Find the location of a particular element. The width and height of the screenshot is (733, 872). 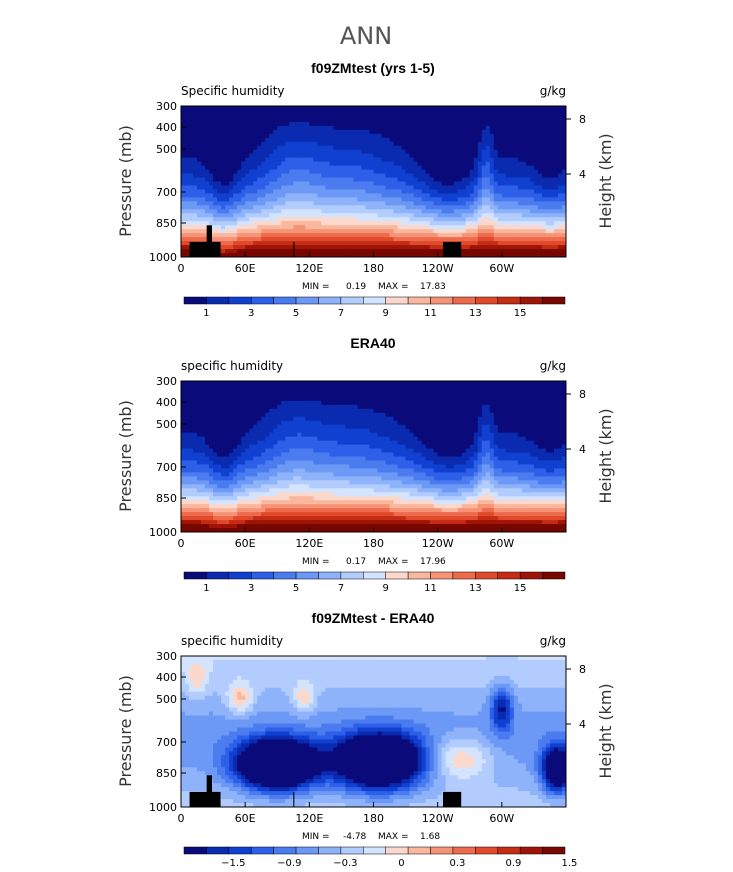

colorbar-label: 1 is located at coordinates (206, 313).